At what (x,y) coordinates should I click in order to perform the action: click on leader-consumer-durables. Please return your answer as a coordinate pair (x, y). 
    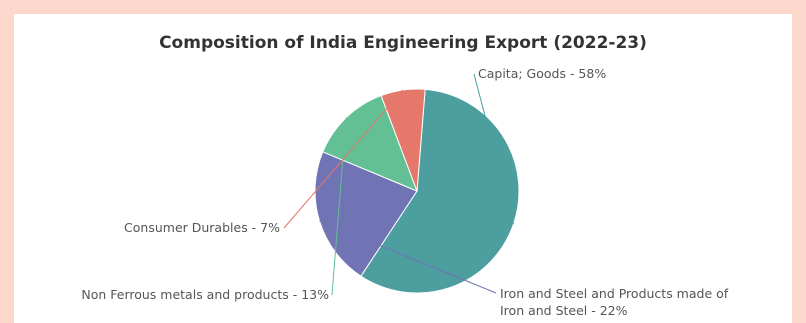
    Looking at the image, I should click on (343, 159).